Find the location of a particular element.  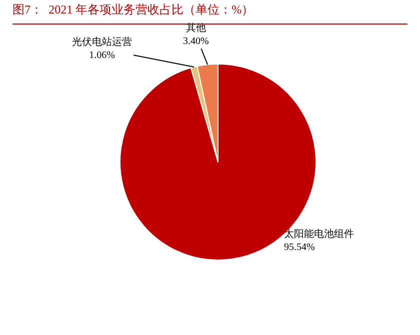

data-label: 3.40% is located at coordinates (196, 41).